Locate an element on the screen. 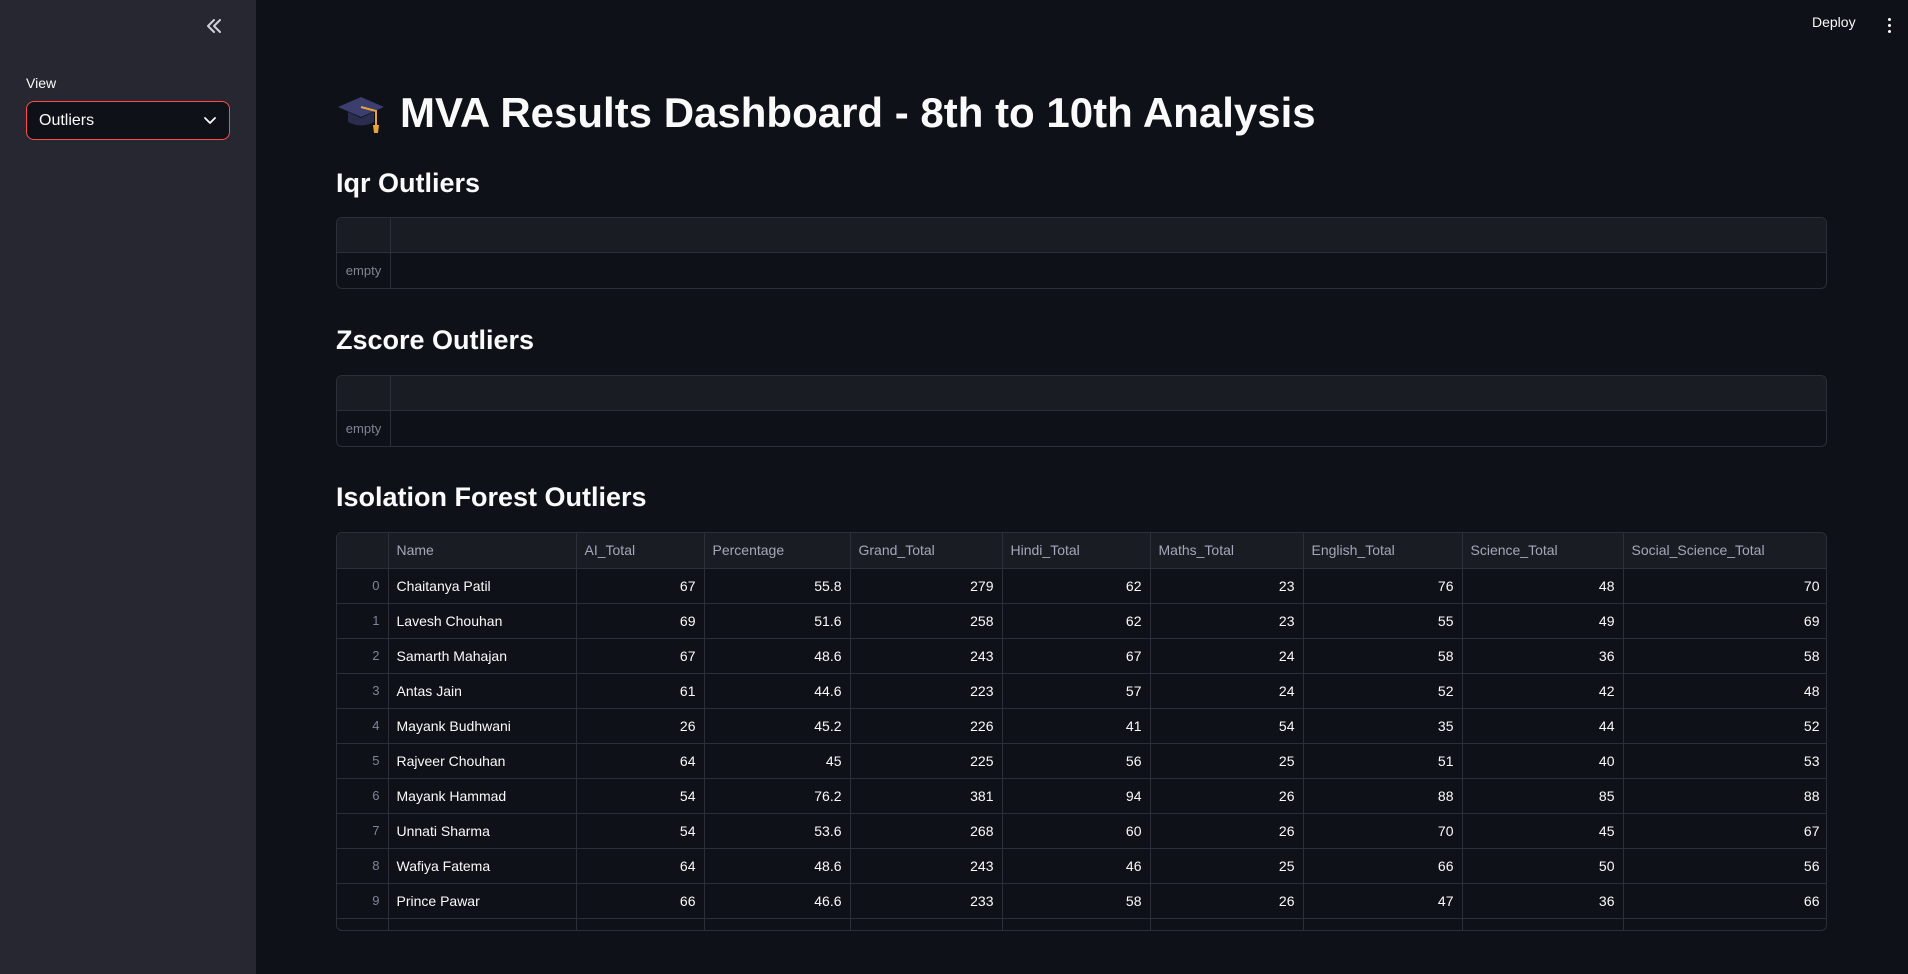  value-cell: 42 is located at coordinates (1543, 691).